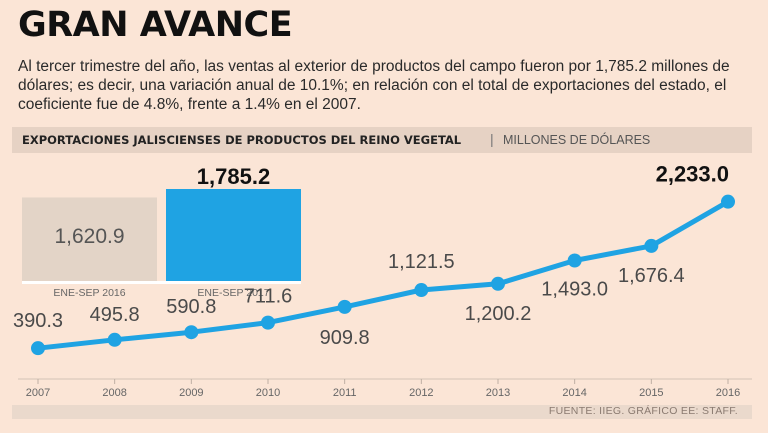  I want to click on data-label: 1,121.5, so click(421, 262).